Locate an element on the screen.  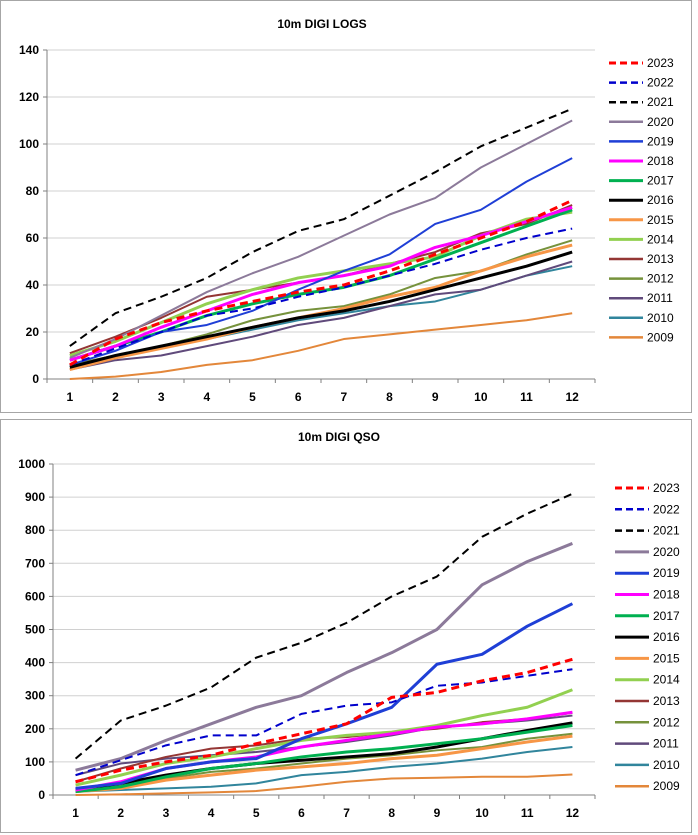
series-line-2017 is located at coordinates (324, 759).